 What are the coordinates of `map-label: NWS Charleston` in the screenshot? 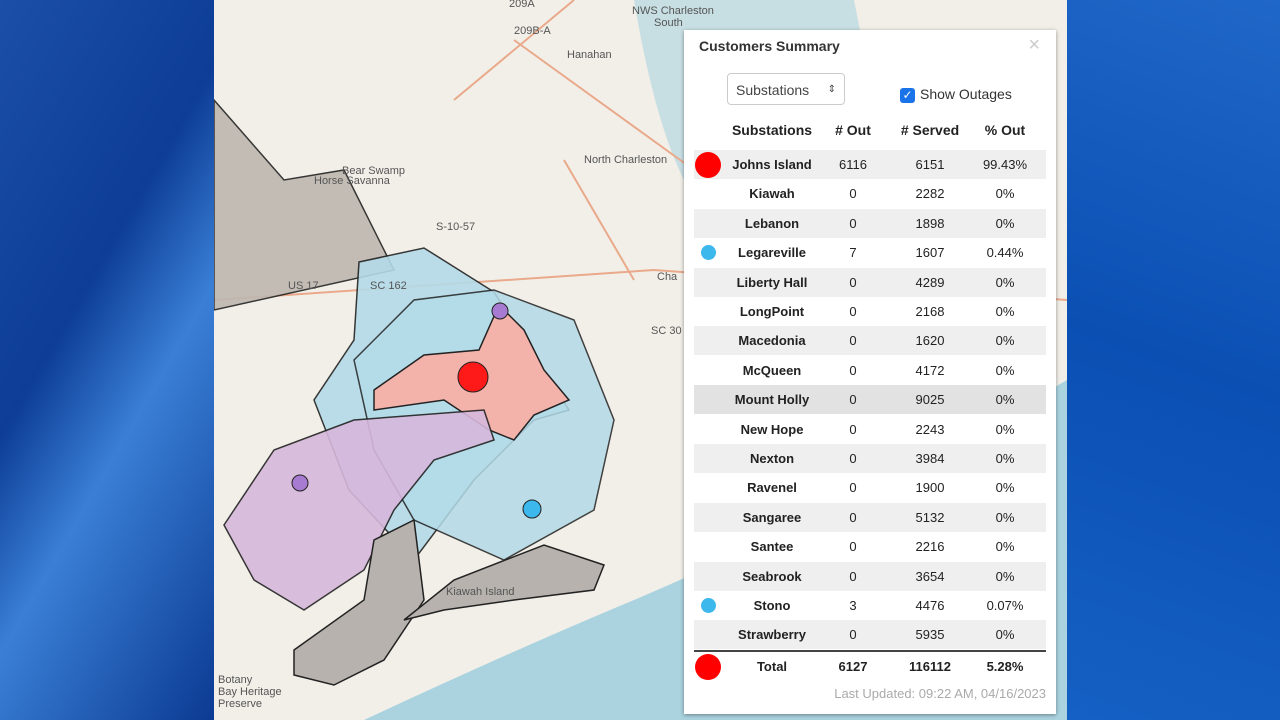 It's located at (673, 11).